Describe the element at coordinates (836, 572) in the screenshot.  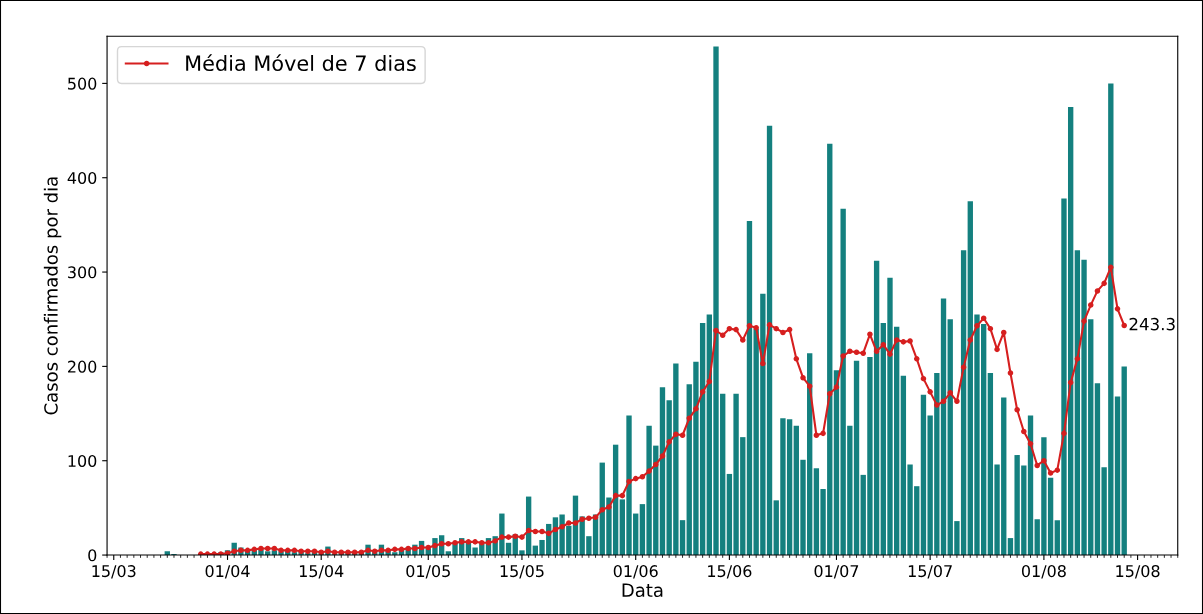
I see `x-tick-label: 01/07` at that location.